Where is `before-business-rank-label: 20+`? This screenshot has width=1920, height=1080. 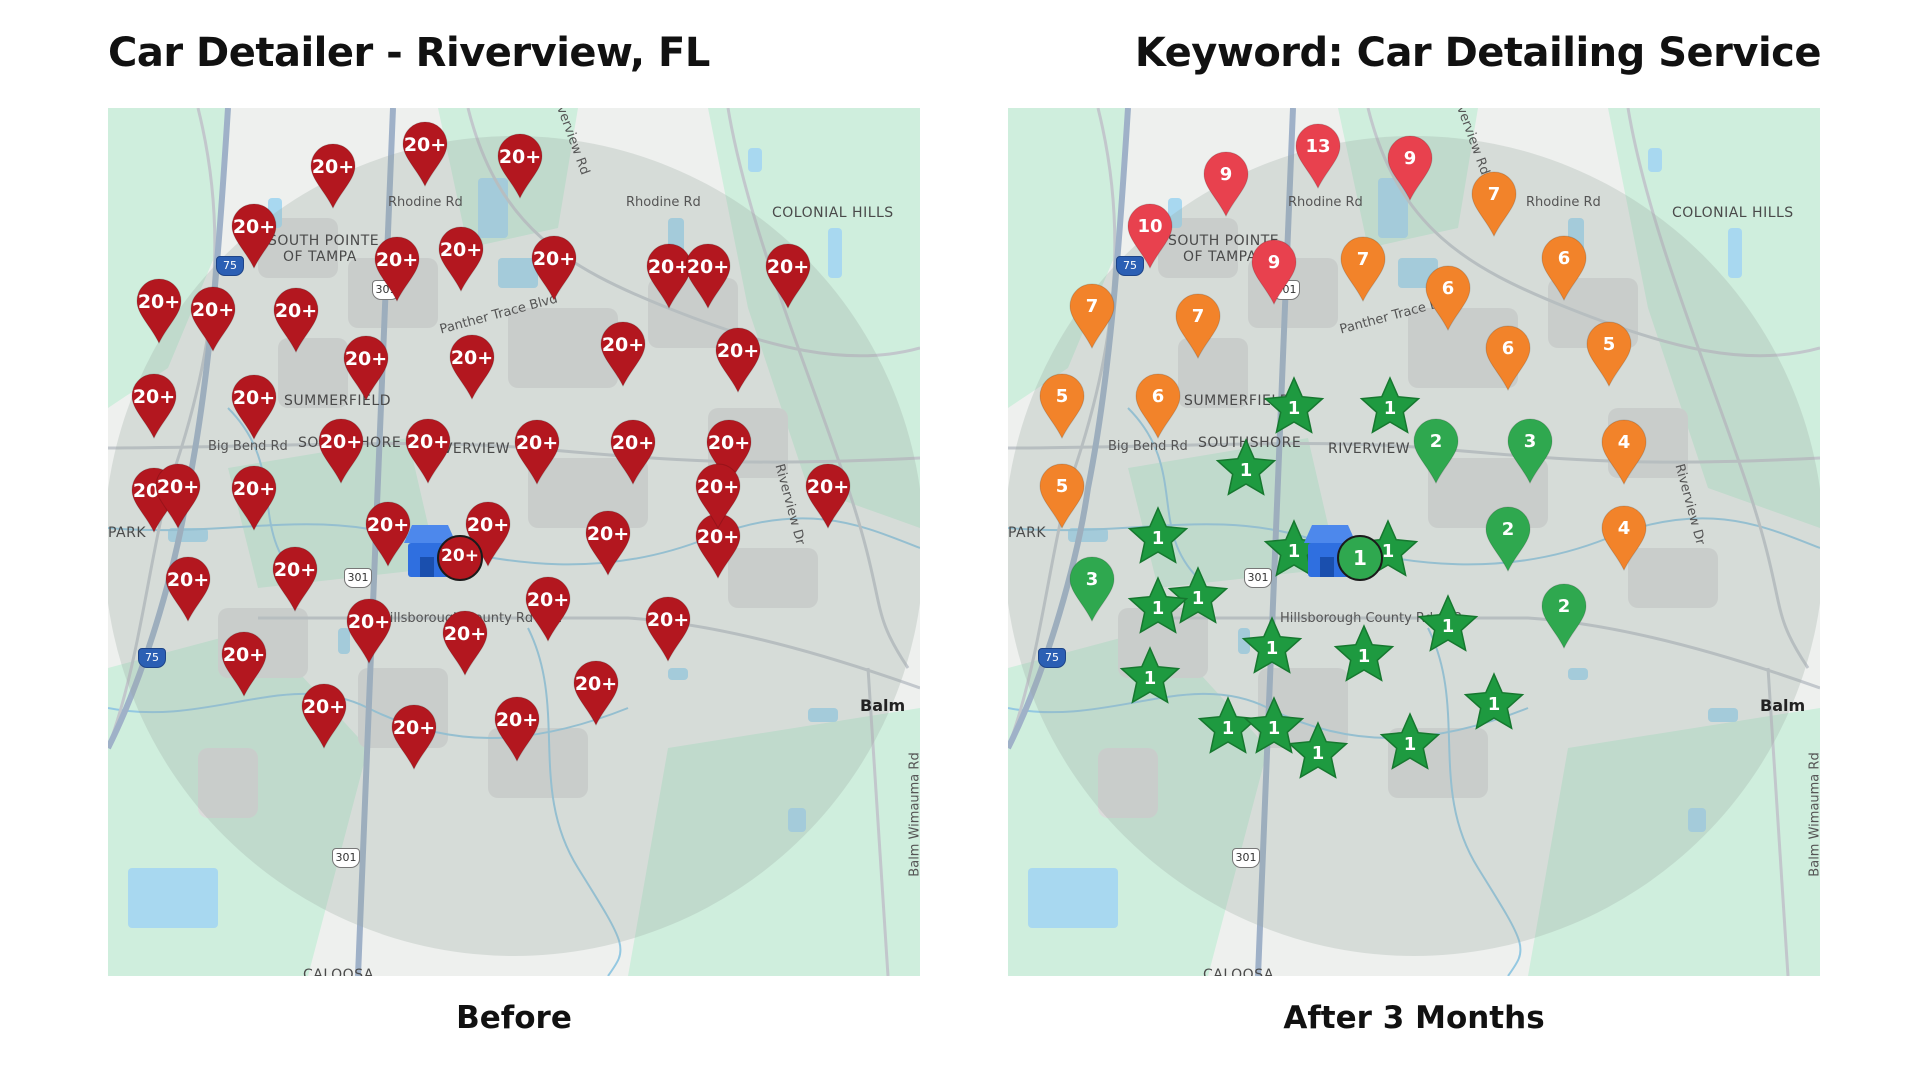
before-business-rank-label: 20+ is located at coordinates (460, 556).